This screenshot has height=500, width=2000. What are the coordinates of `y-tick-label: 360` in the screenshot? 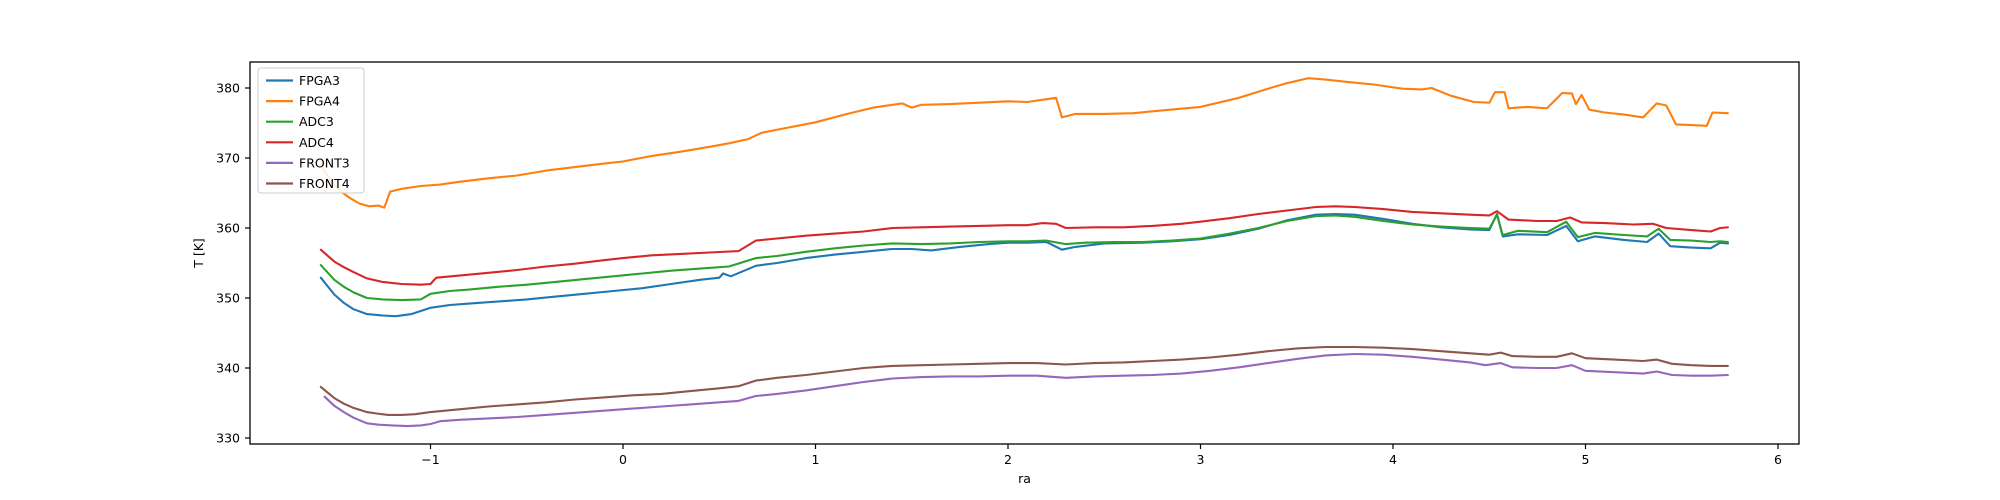 It's located at (228, 227).